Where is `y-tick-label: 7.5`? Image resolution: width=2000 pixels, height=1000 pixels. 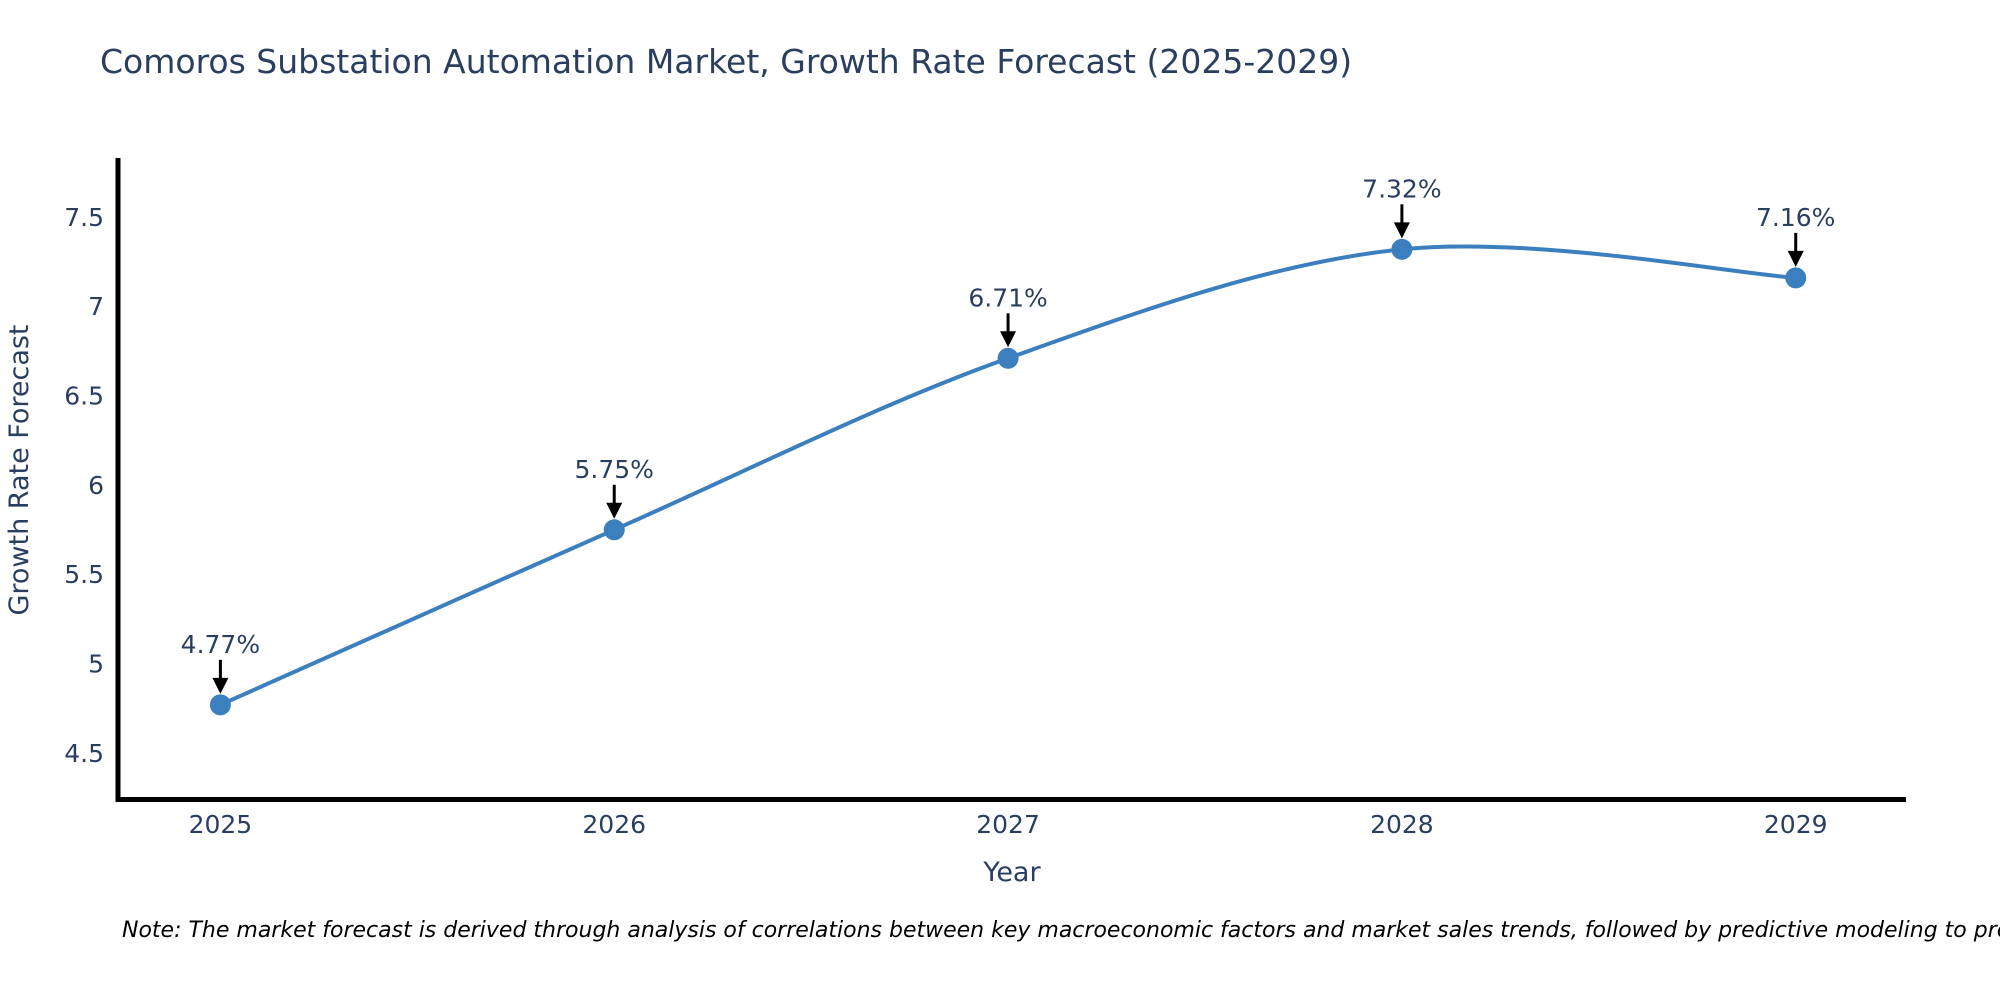
y-tick-label: 7.5 is located at coordinates (84, 217).